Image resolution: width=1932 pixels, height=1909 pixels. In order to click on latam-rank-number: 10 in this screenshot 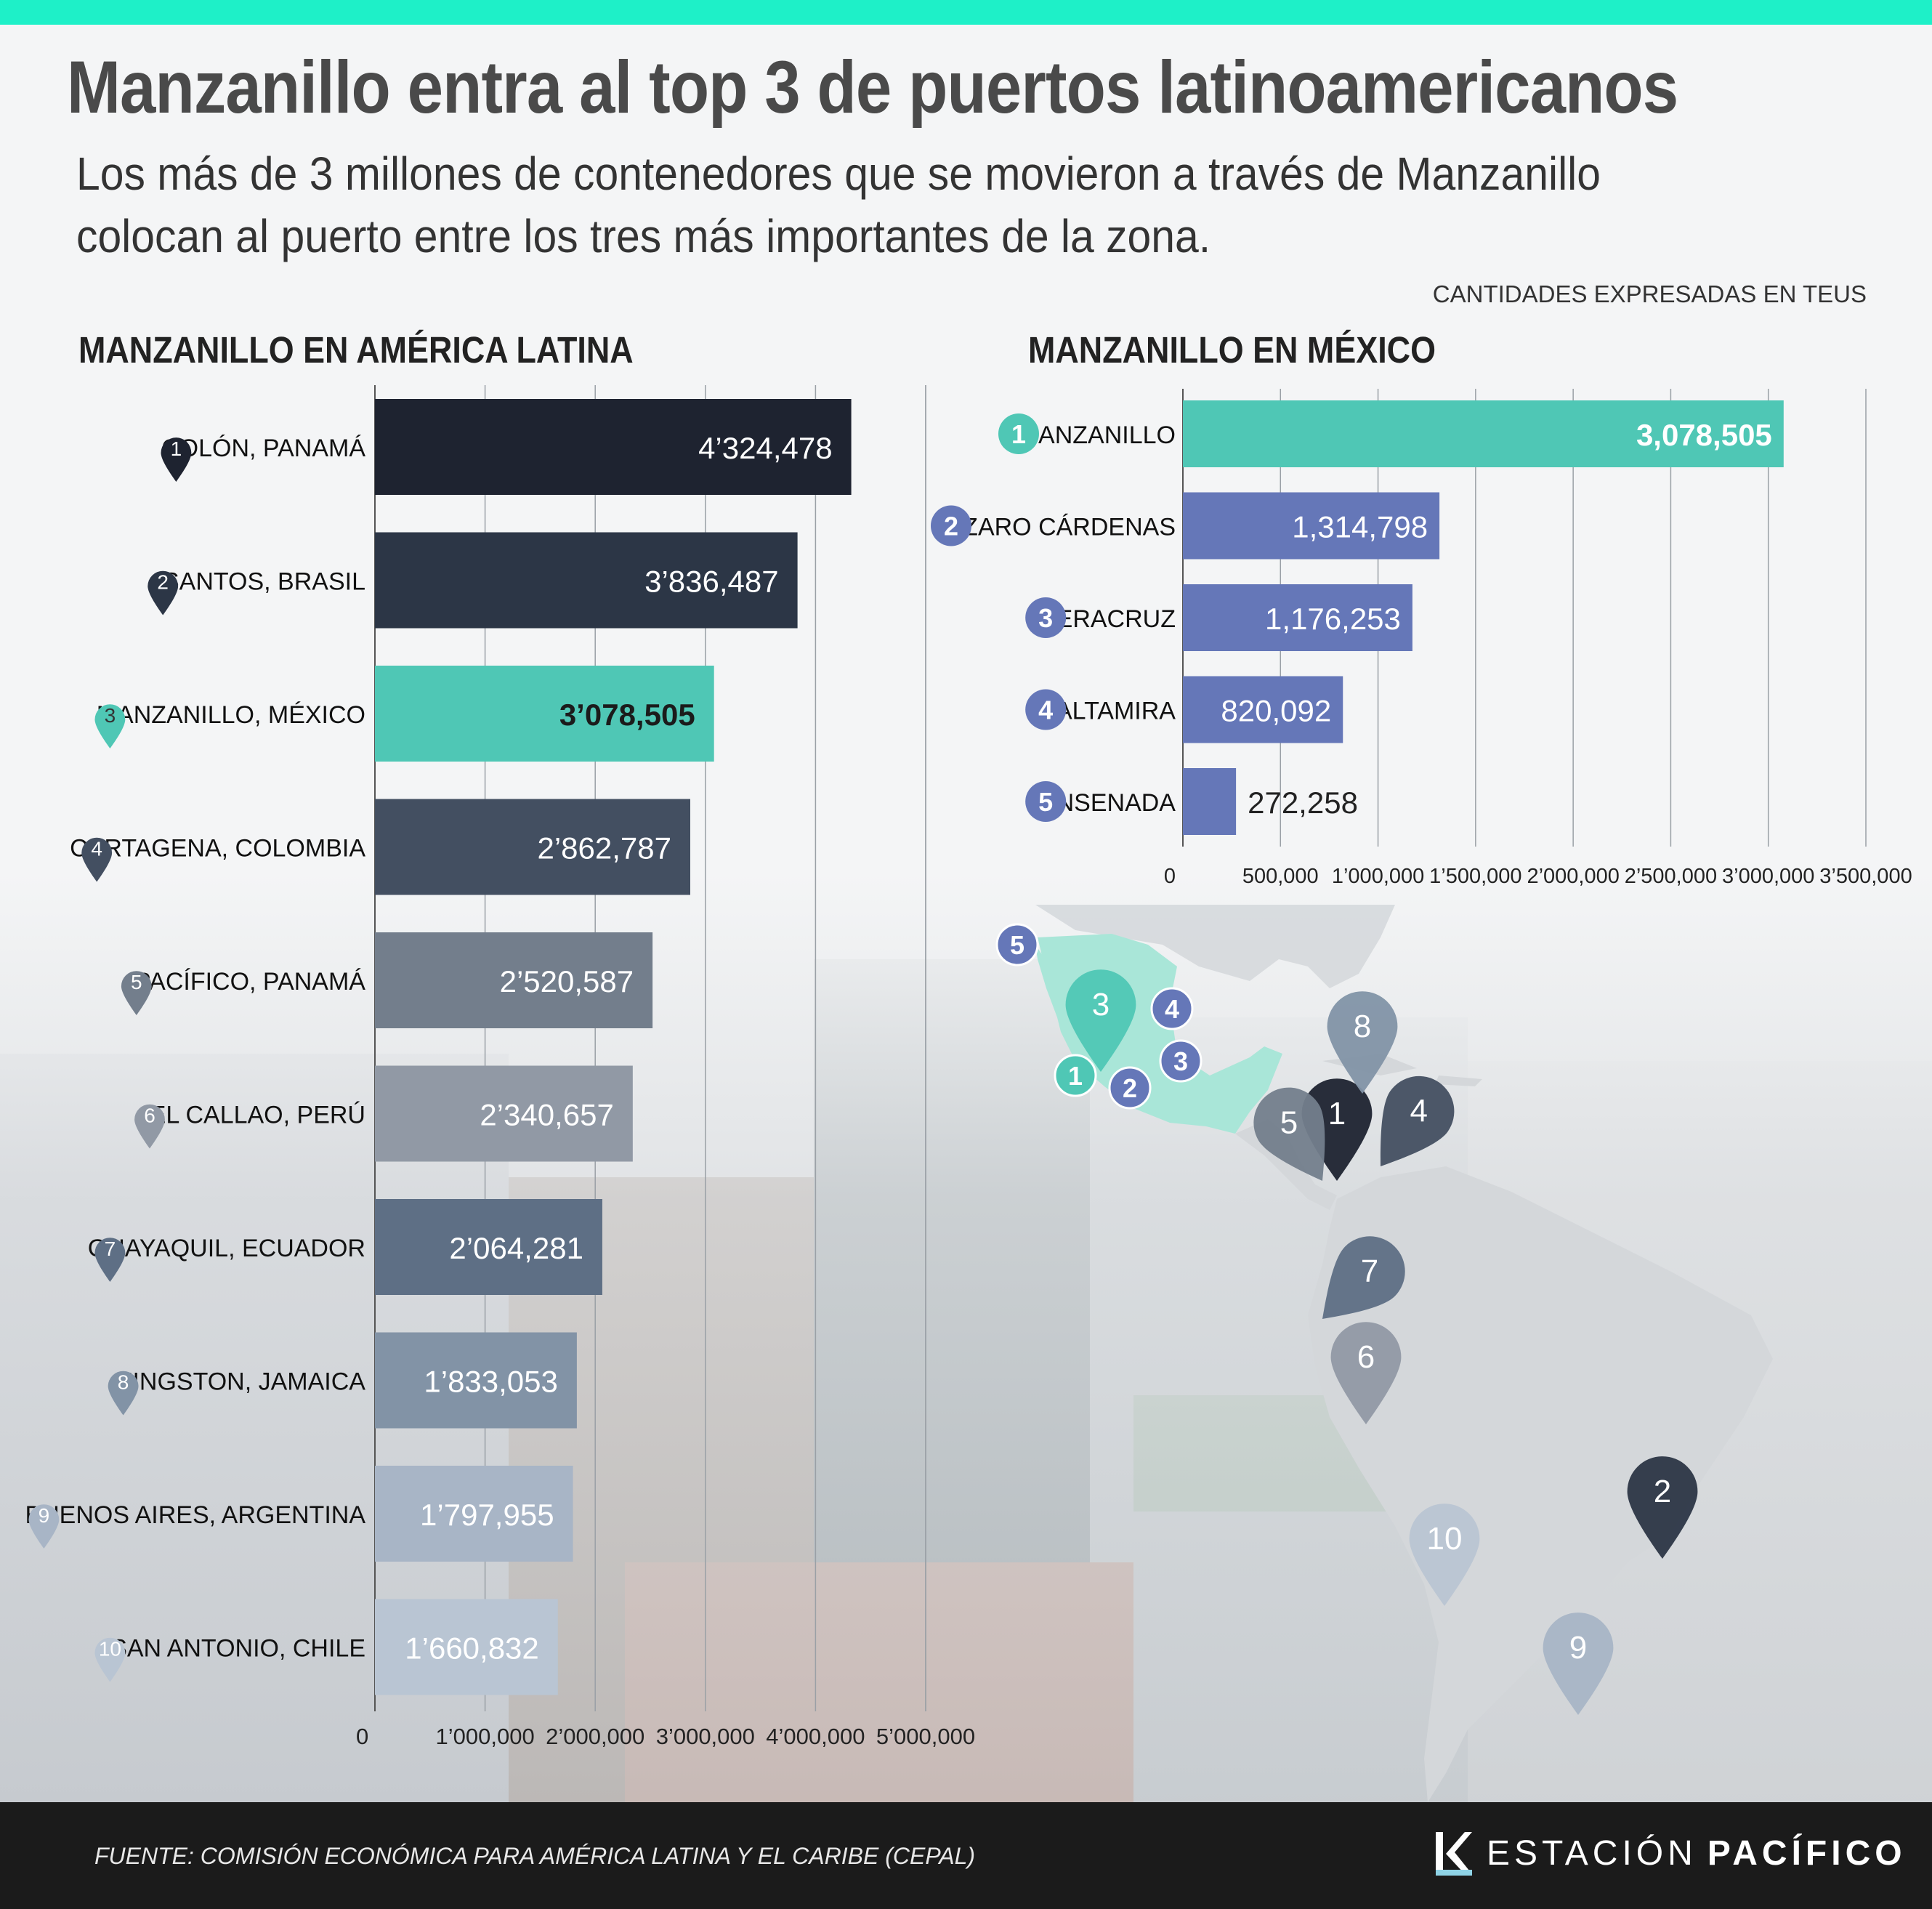, I will do `click(110, 1649)`.